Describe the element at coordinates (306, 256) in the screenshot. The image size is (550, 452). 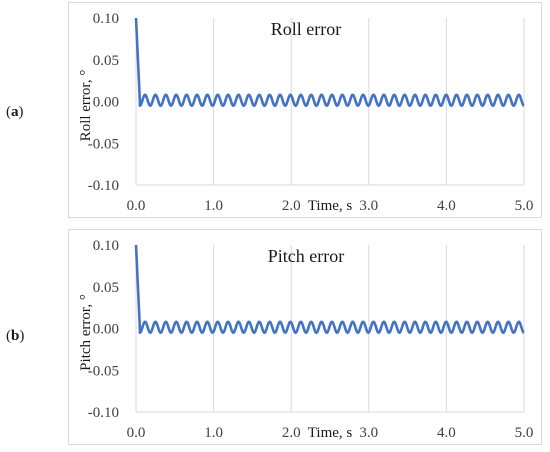
I see `chart-title: Pitch error` at that location.